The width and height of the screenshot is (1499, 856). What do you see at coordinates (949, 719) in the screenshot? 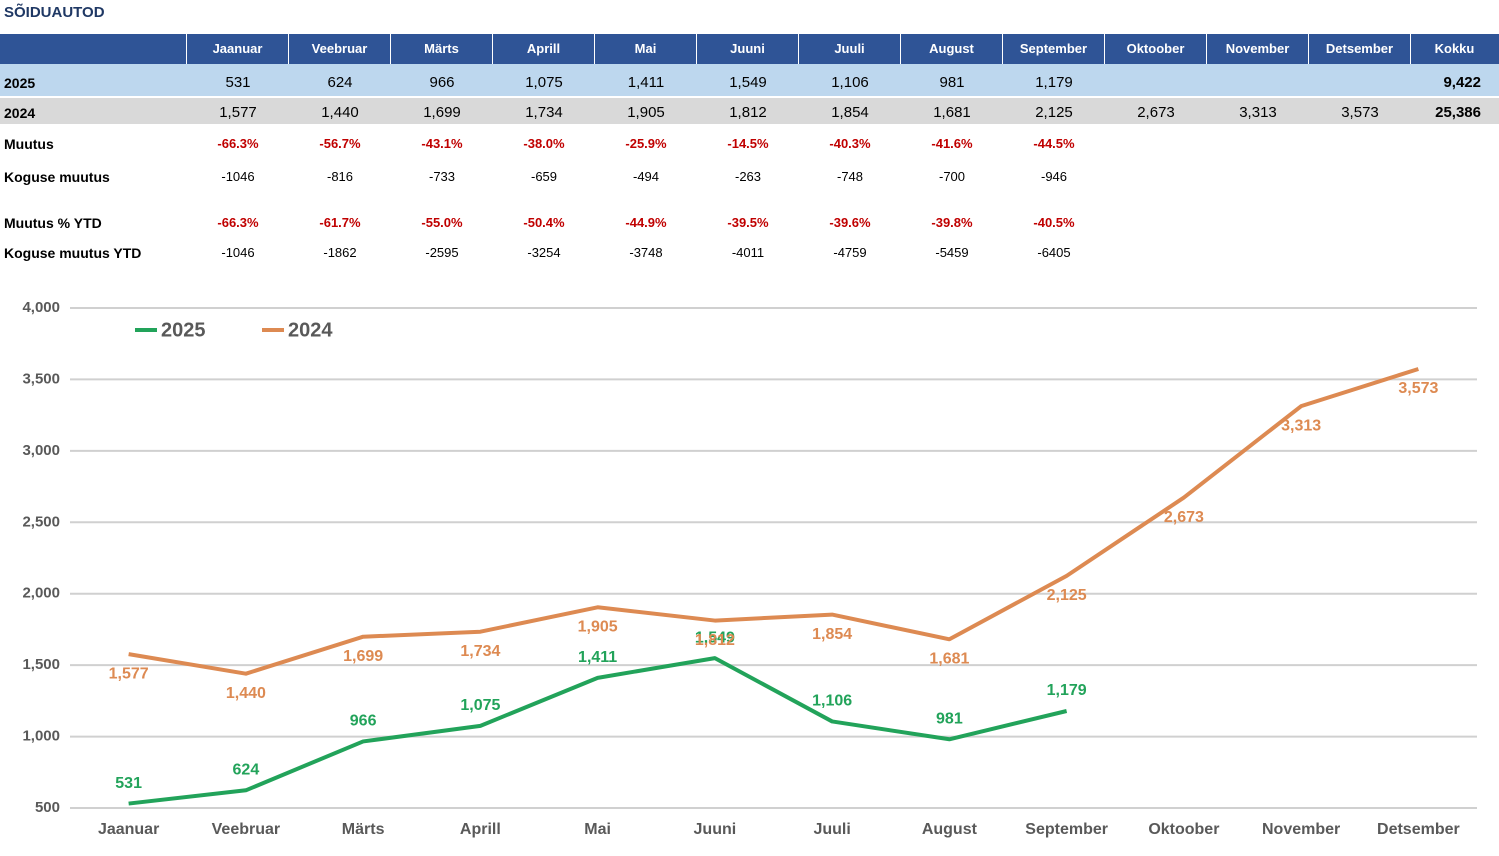
I see `data-label: 981` at bounding box center [949, 719].